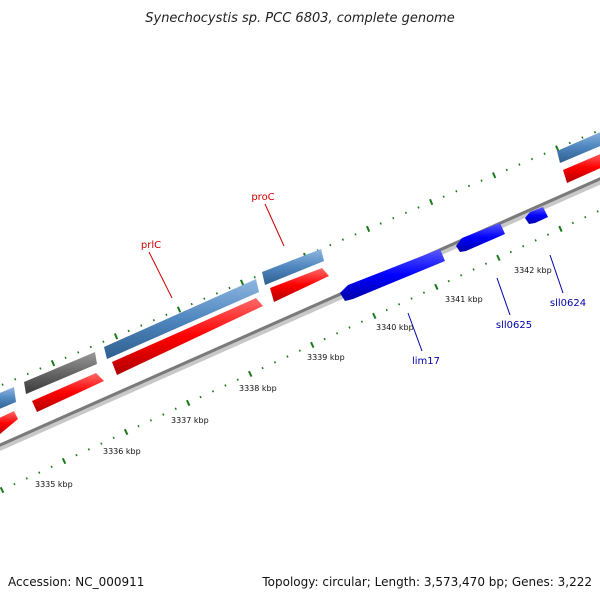 The height and width of the screenshot is (600, 600). Describe the element at coordinates (187, 336) in the screenshot. I see `forward-cds-arrow-prlC` at that location.